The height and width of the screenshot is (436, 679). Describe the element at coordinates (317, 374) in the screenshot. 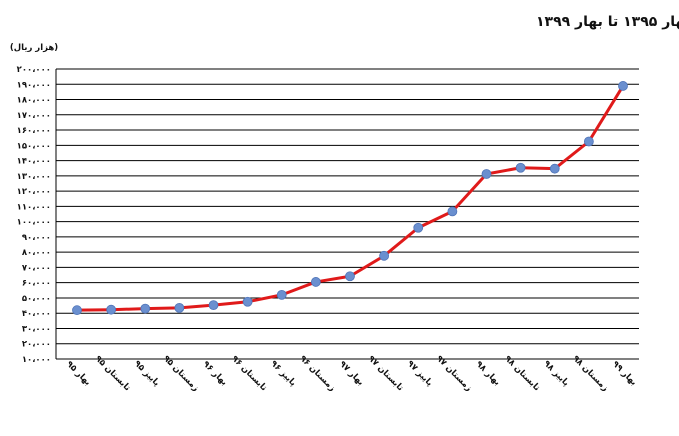

I see `x-tick-label: زمستان ۹۶` at that location.